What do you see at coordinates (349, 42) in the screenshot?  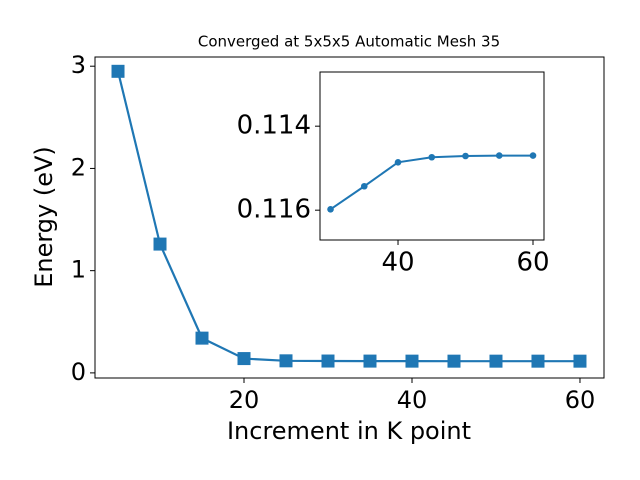 I see `chart-title: Converged at 5x5x5 Automatic Mesh 35` at bounding box center [349, 42].